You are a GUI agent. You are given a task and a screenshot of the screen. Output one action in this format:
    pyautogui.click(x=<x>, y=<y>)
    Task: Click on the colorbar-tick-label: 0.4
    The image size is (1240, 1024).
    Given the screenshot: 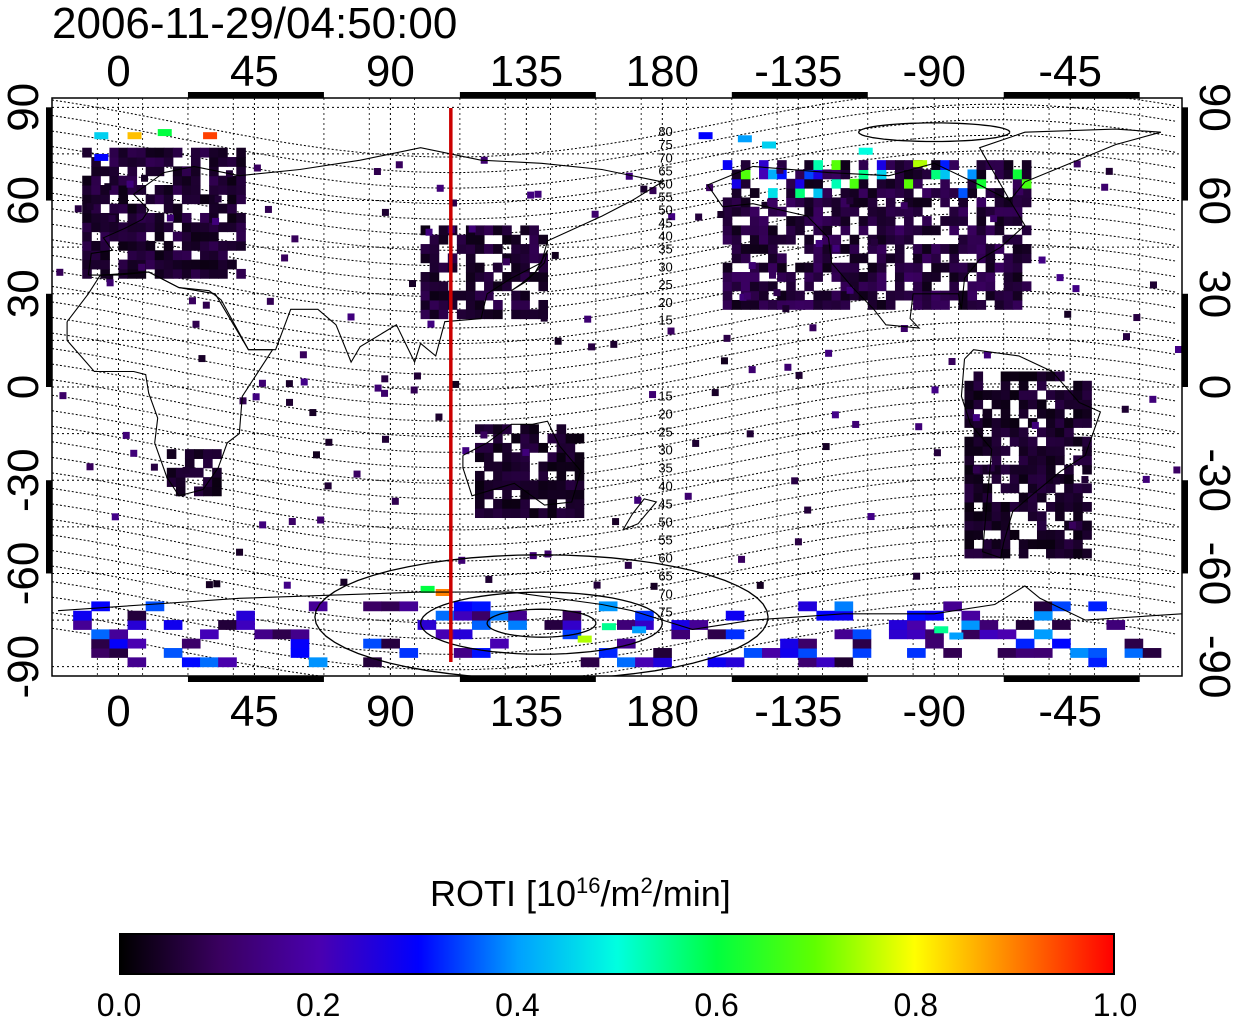 What is the action you would take?
    pyautogui.click(x=517, y=1005)
    